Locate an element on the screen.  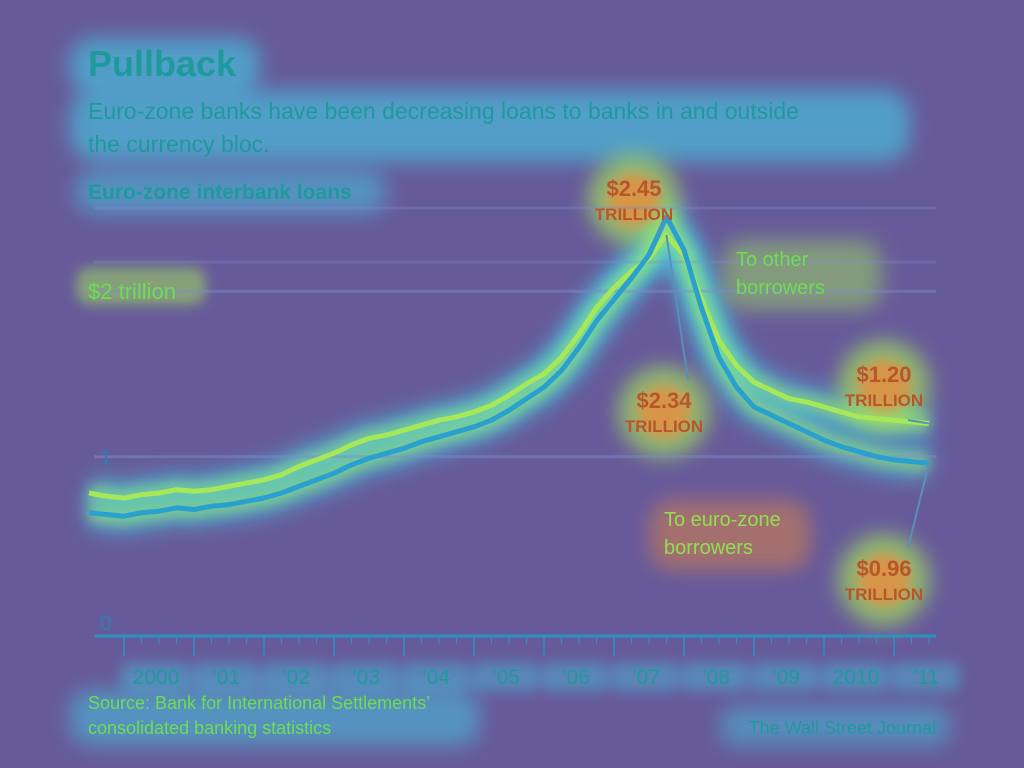
chart-label-glow is located at coordinates (231, 192).